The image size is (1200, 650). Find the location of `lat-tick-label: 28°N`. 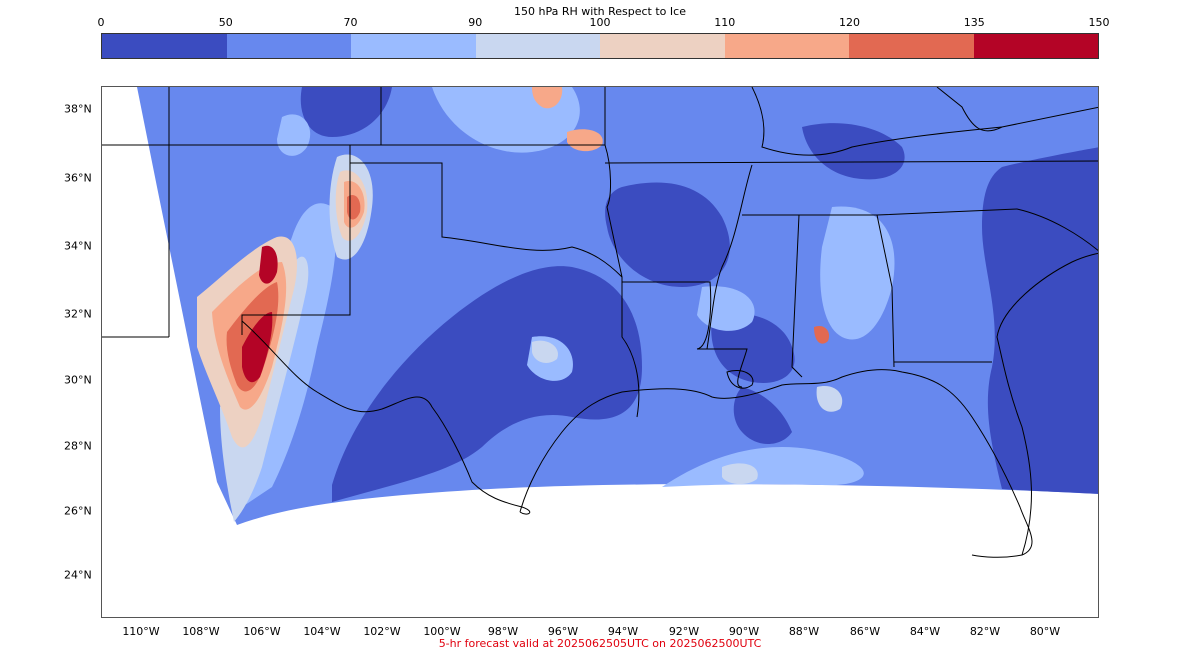

lat-tick-label: 28°N is located at coordinates (78, 446).